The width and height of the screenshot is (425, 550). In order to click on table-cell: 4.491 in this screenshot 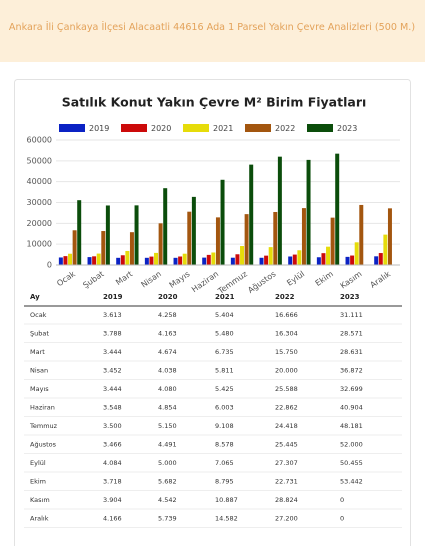, I will do `click(167, 445)`.